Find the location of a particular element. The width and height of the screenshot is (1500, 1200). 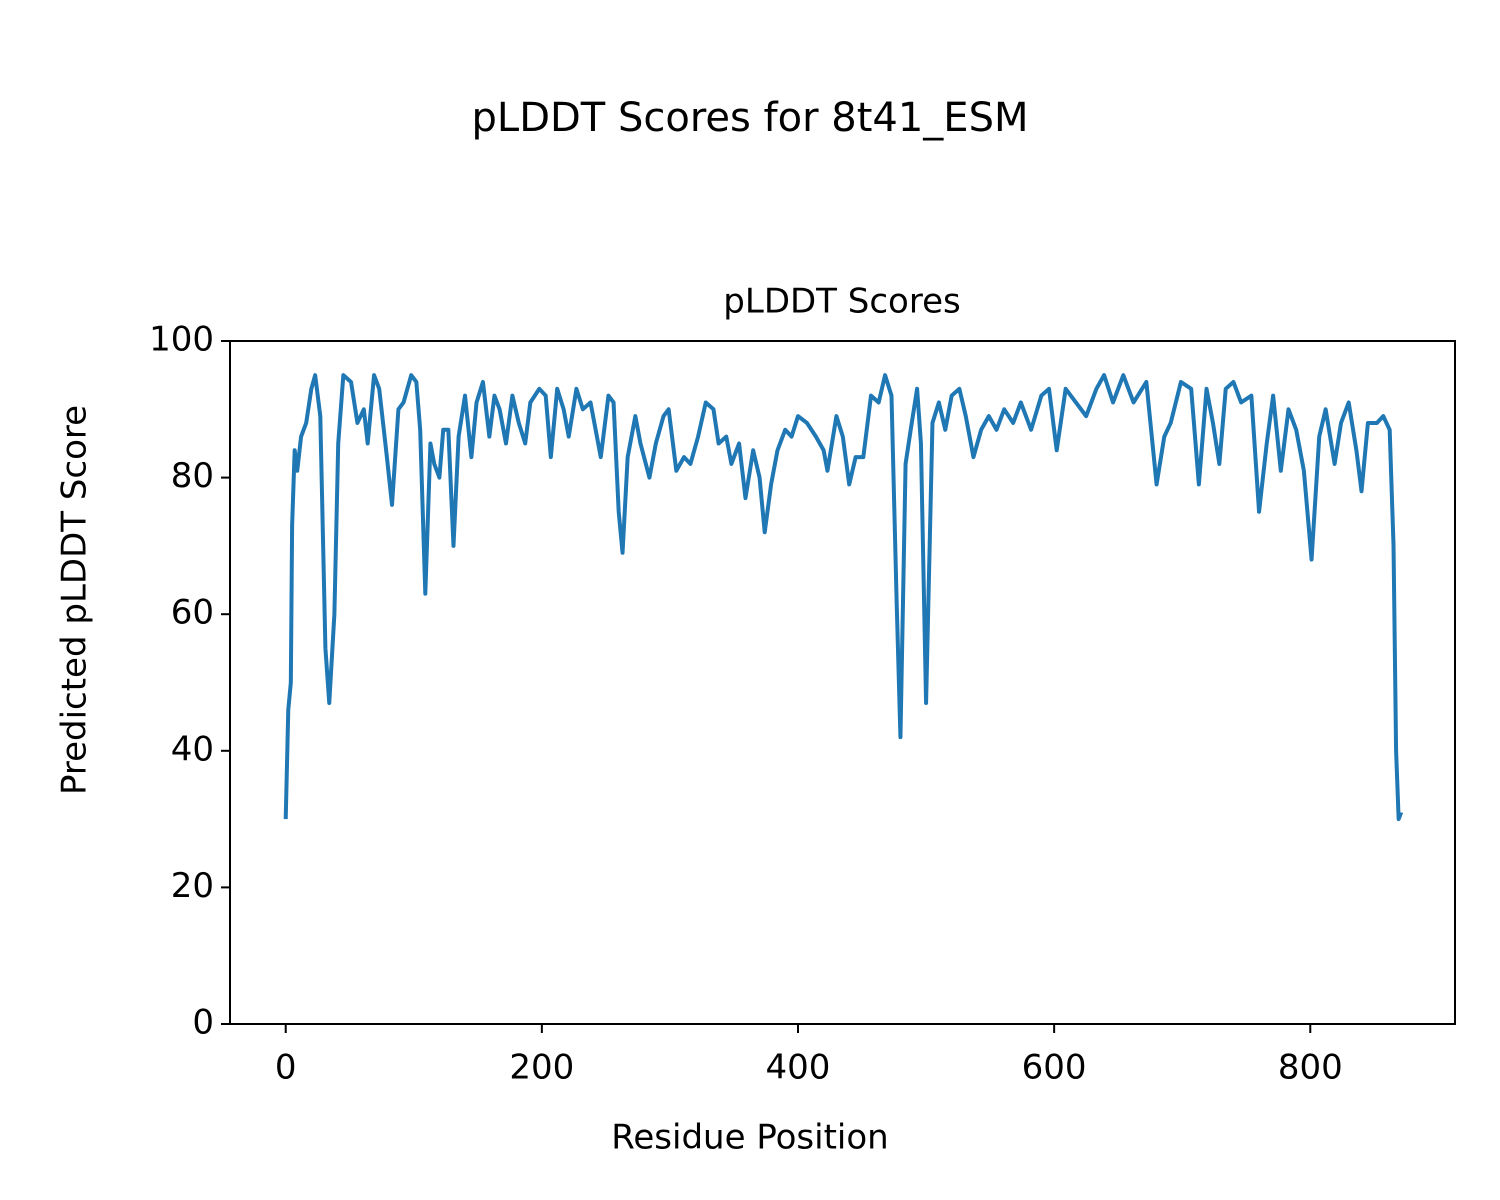

y-tick-label: 20 is located at coordinates (192, 886).